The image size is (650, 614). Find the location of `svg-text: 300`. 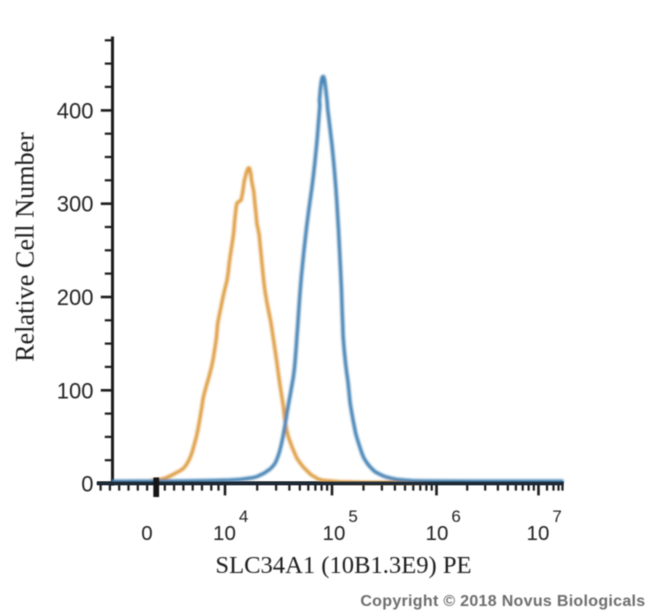

svg-text: 300 is located at coordinates (75, 204).